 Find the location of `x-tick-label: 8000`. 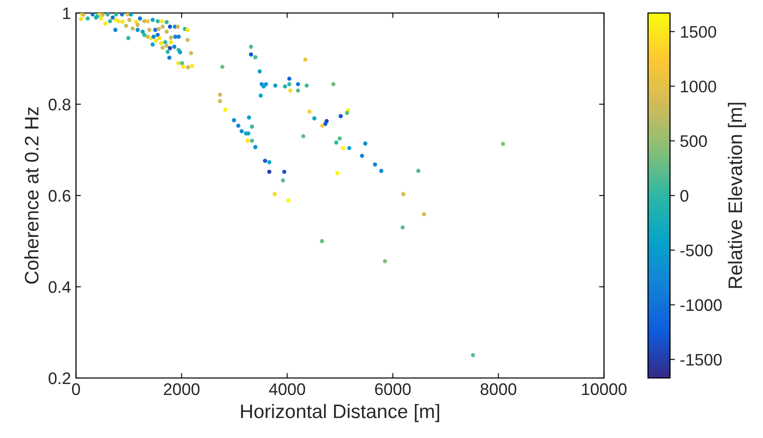

x-tick-label: 8000 is located at coordinates (498, 389).